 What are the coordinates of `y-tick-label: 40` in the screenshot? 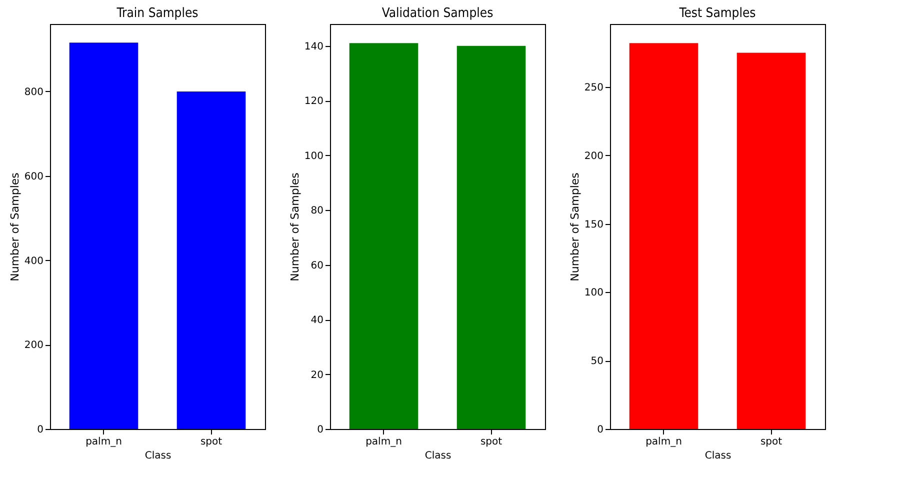 It's located at (317, 320).